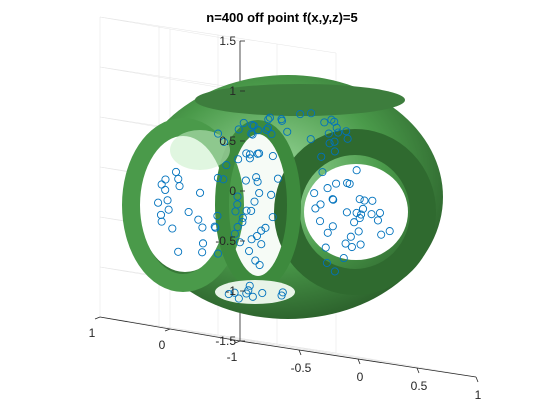  What do you see at coordinates (232, 91) in the screenshot?
I see `z-tick-label: 1` at bounding box center [232, 91].